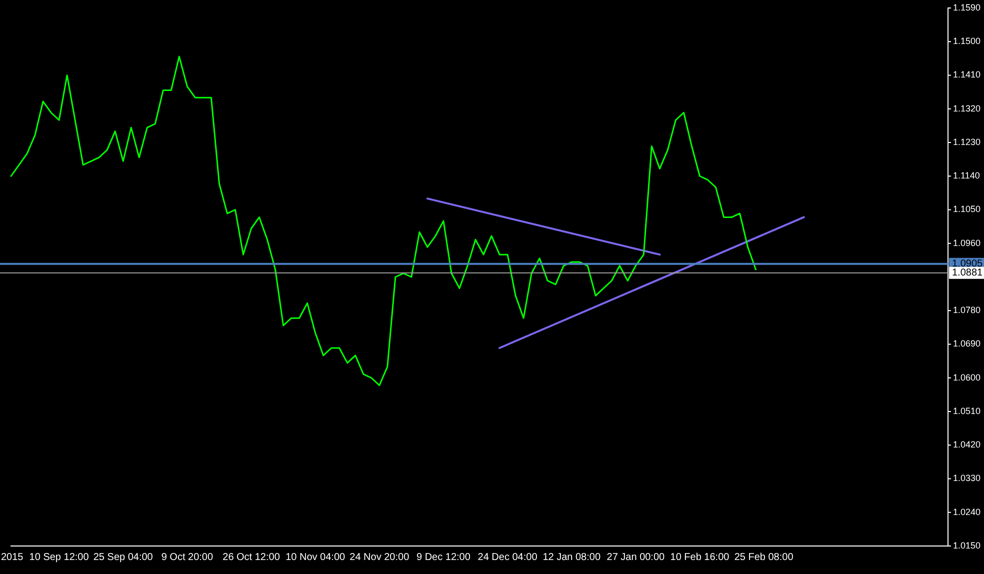 This screenshot has width=984, height=574. Describe the element at coordinates (967, 75) in the screenshot. I see `y-tick-label: 1.1410` at that location.